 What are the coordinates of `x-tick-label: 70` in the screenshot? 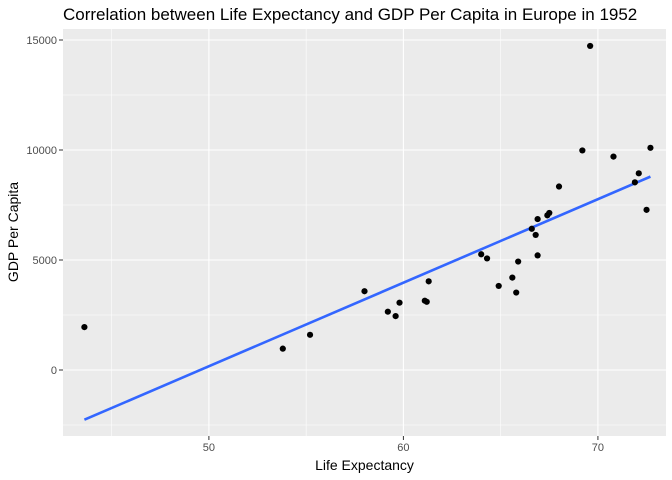 It's located at (598, 448).